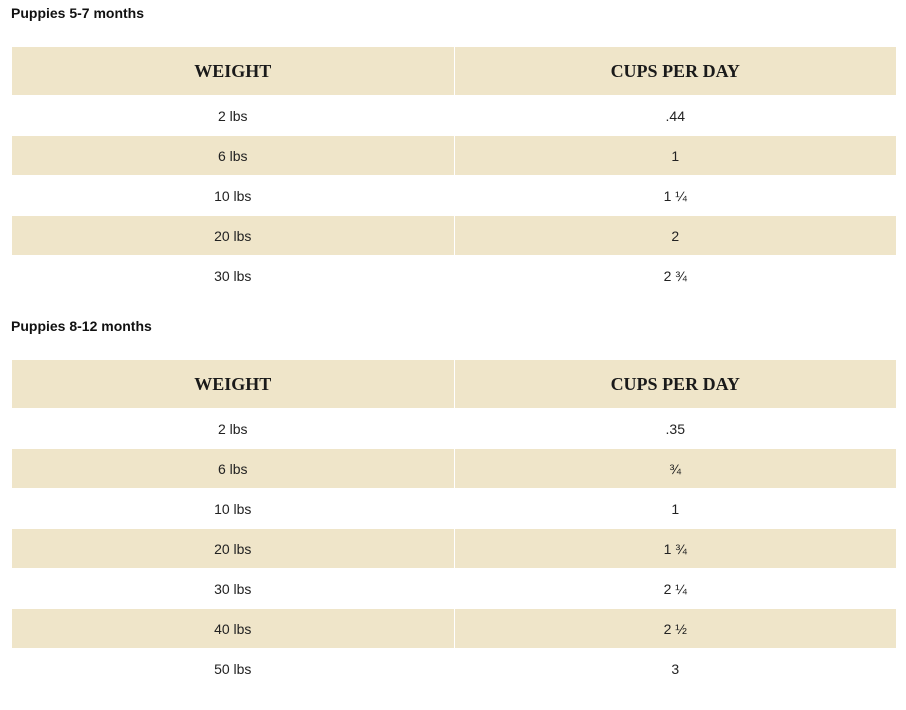 This screenshot has height=710, width=906. What do you see at coordinates (675, 468) in the screenshot?
I see `table-cell: ¾` at bounding box center [675, 468].